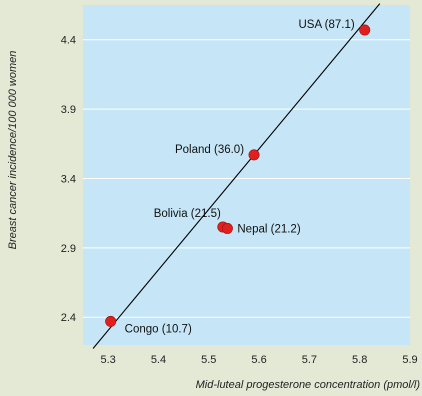 The height and width of the screenshot is (396, 422). I want to click on y-tick-label: 2.9, so click(68, 249).